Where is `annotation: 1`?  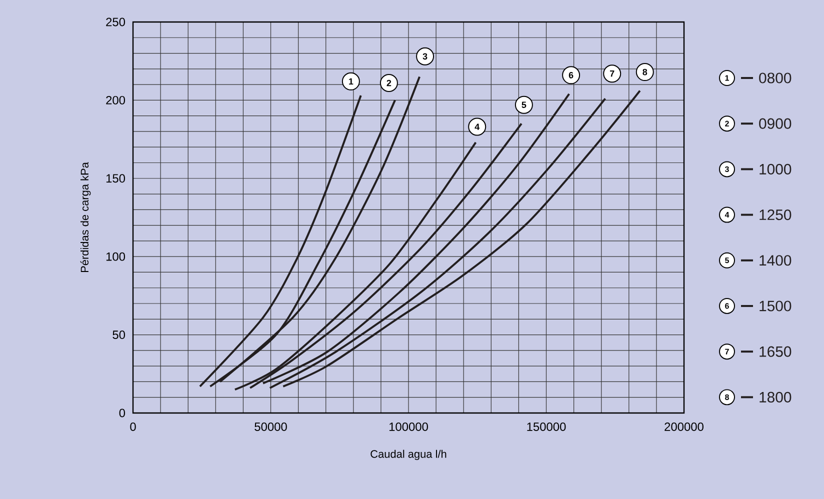
annotation: 1 is located at coordinates (351, 81).